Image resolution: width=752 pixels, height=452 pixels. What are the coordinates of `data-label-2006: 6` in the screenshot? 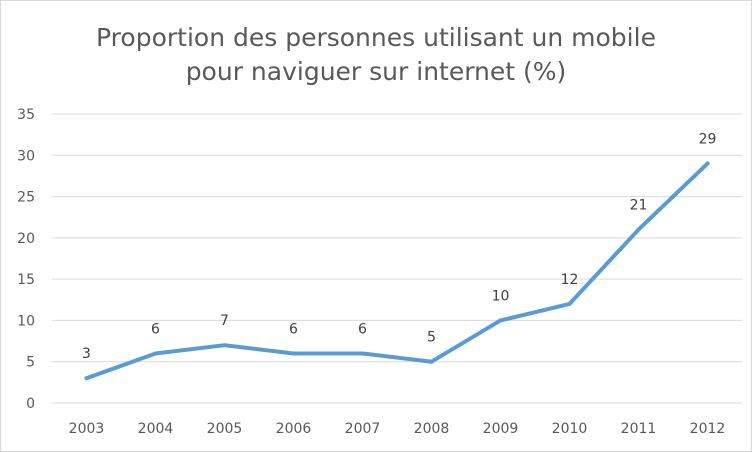 It's located at (293, 329).